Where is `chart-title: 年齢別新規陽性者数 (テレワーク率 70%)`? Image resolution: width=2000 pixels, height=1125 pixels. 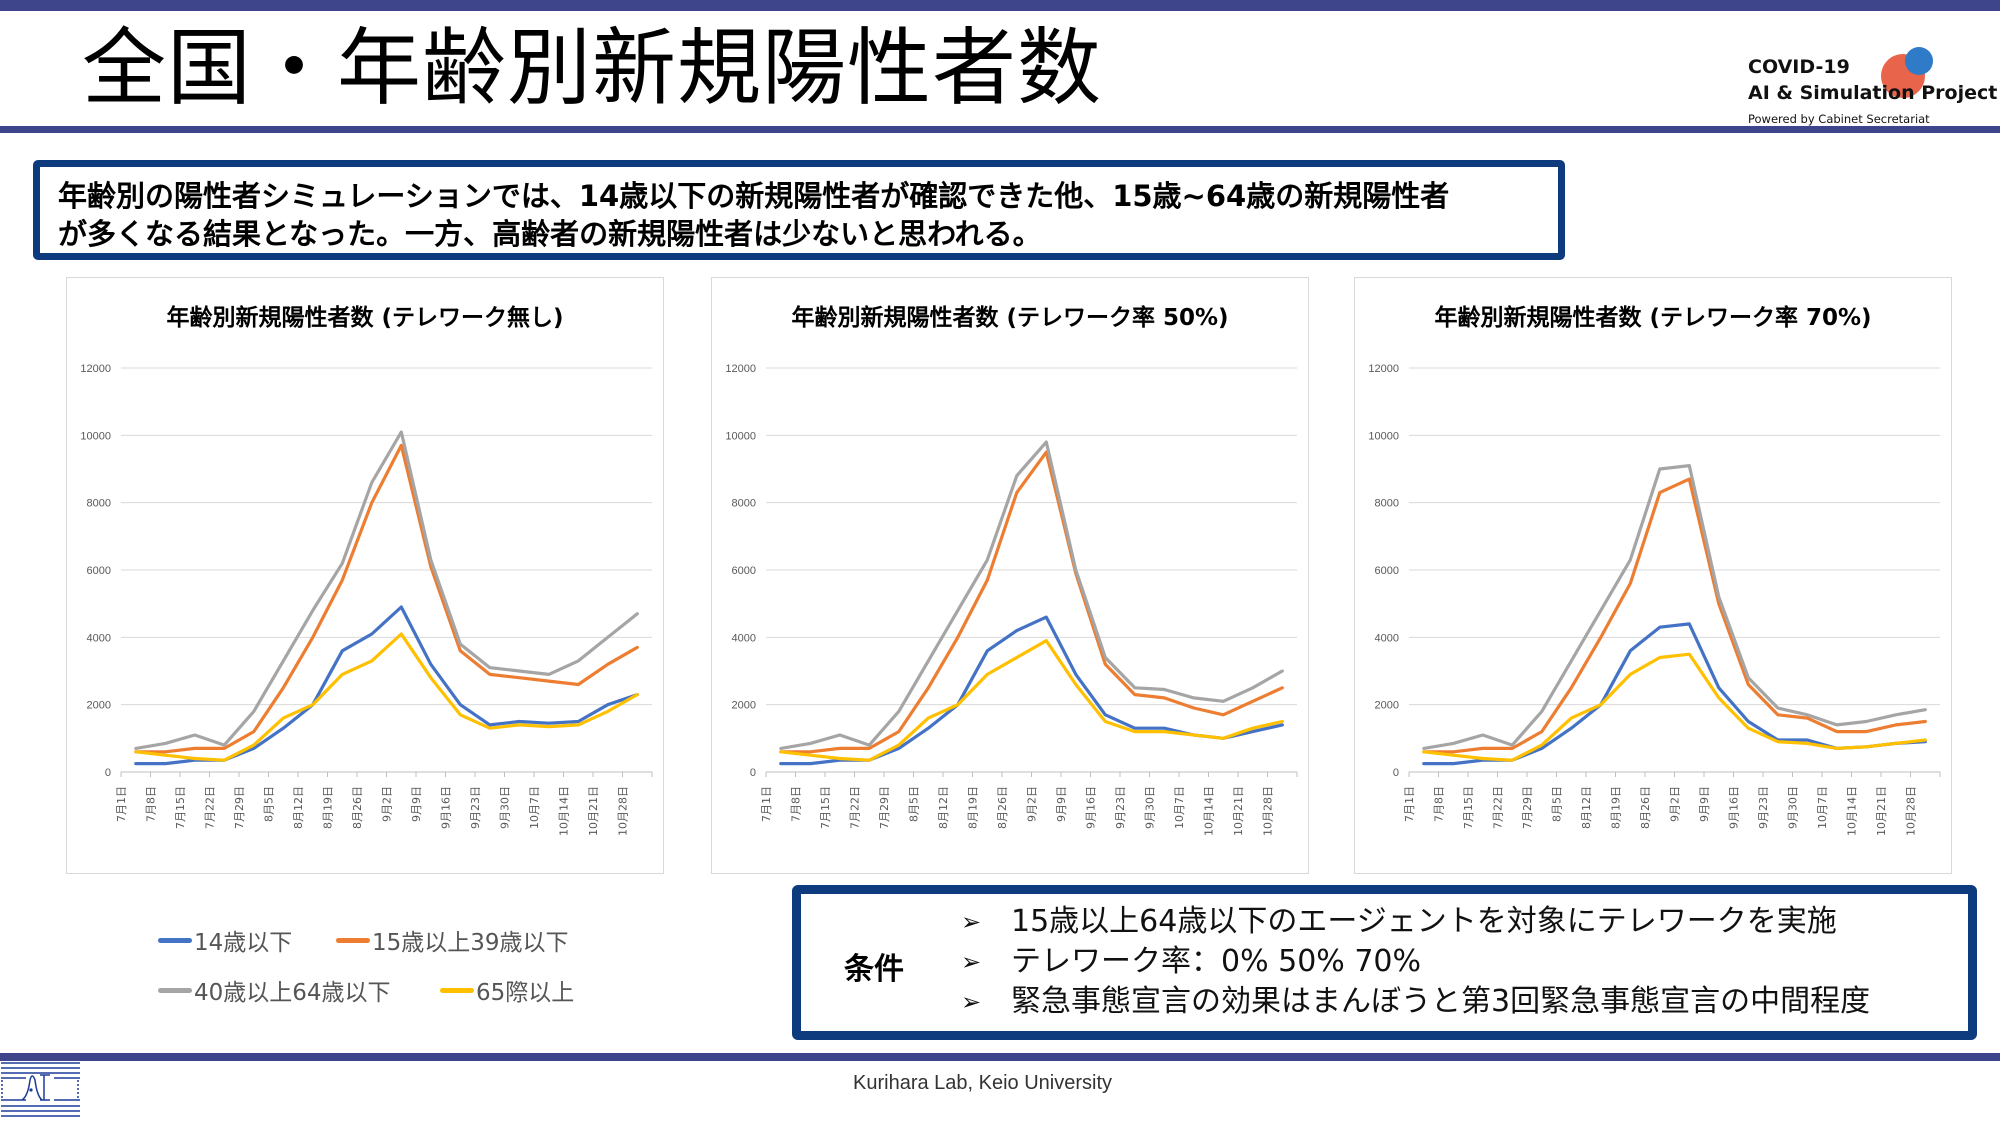
chart-title: 年齢別新規陽性者数 (テレワーク率 70%) is located at coordinates (1653, 318).